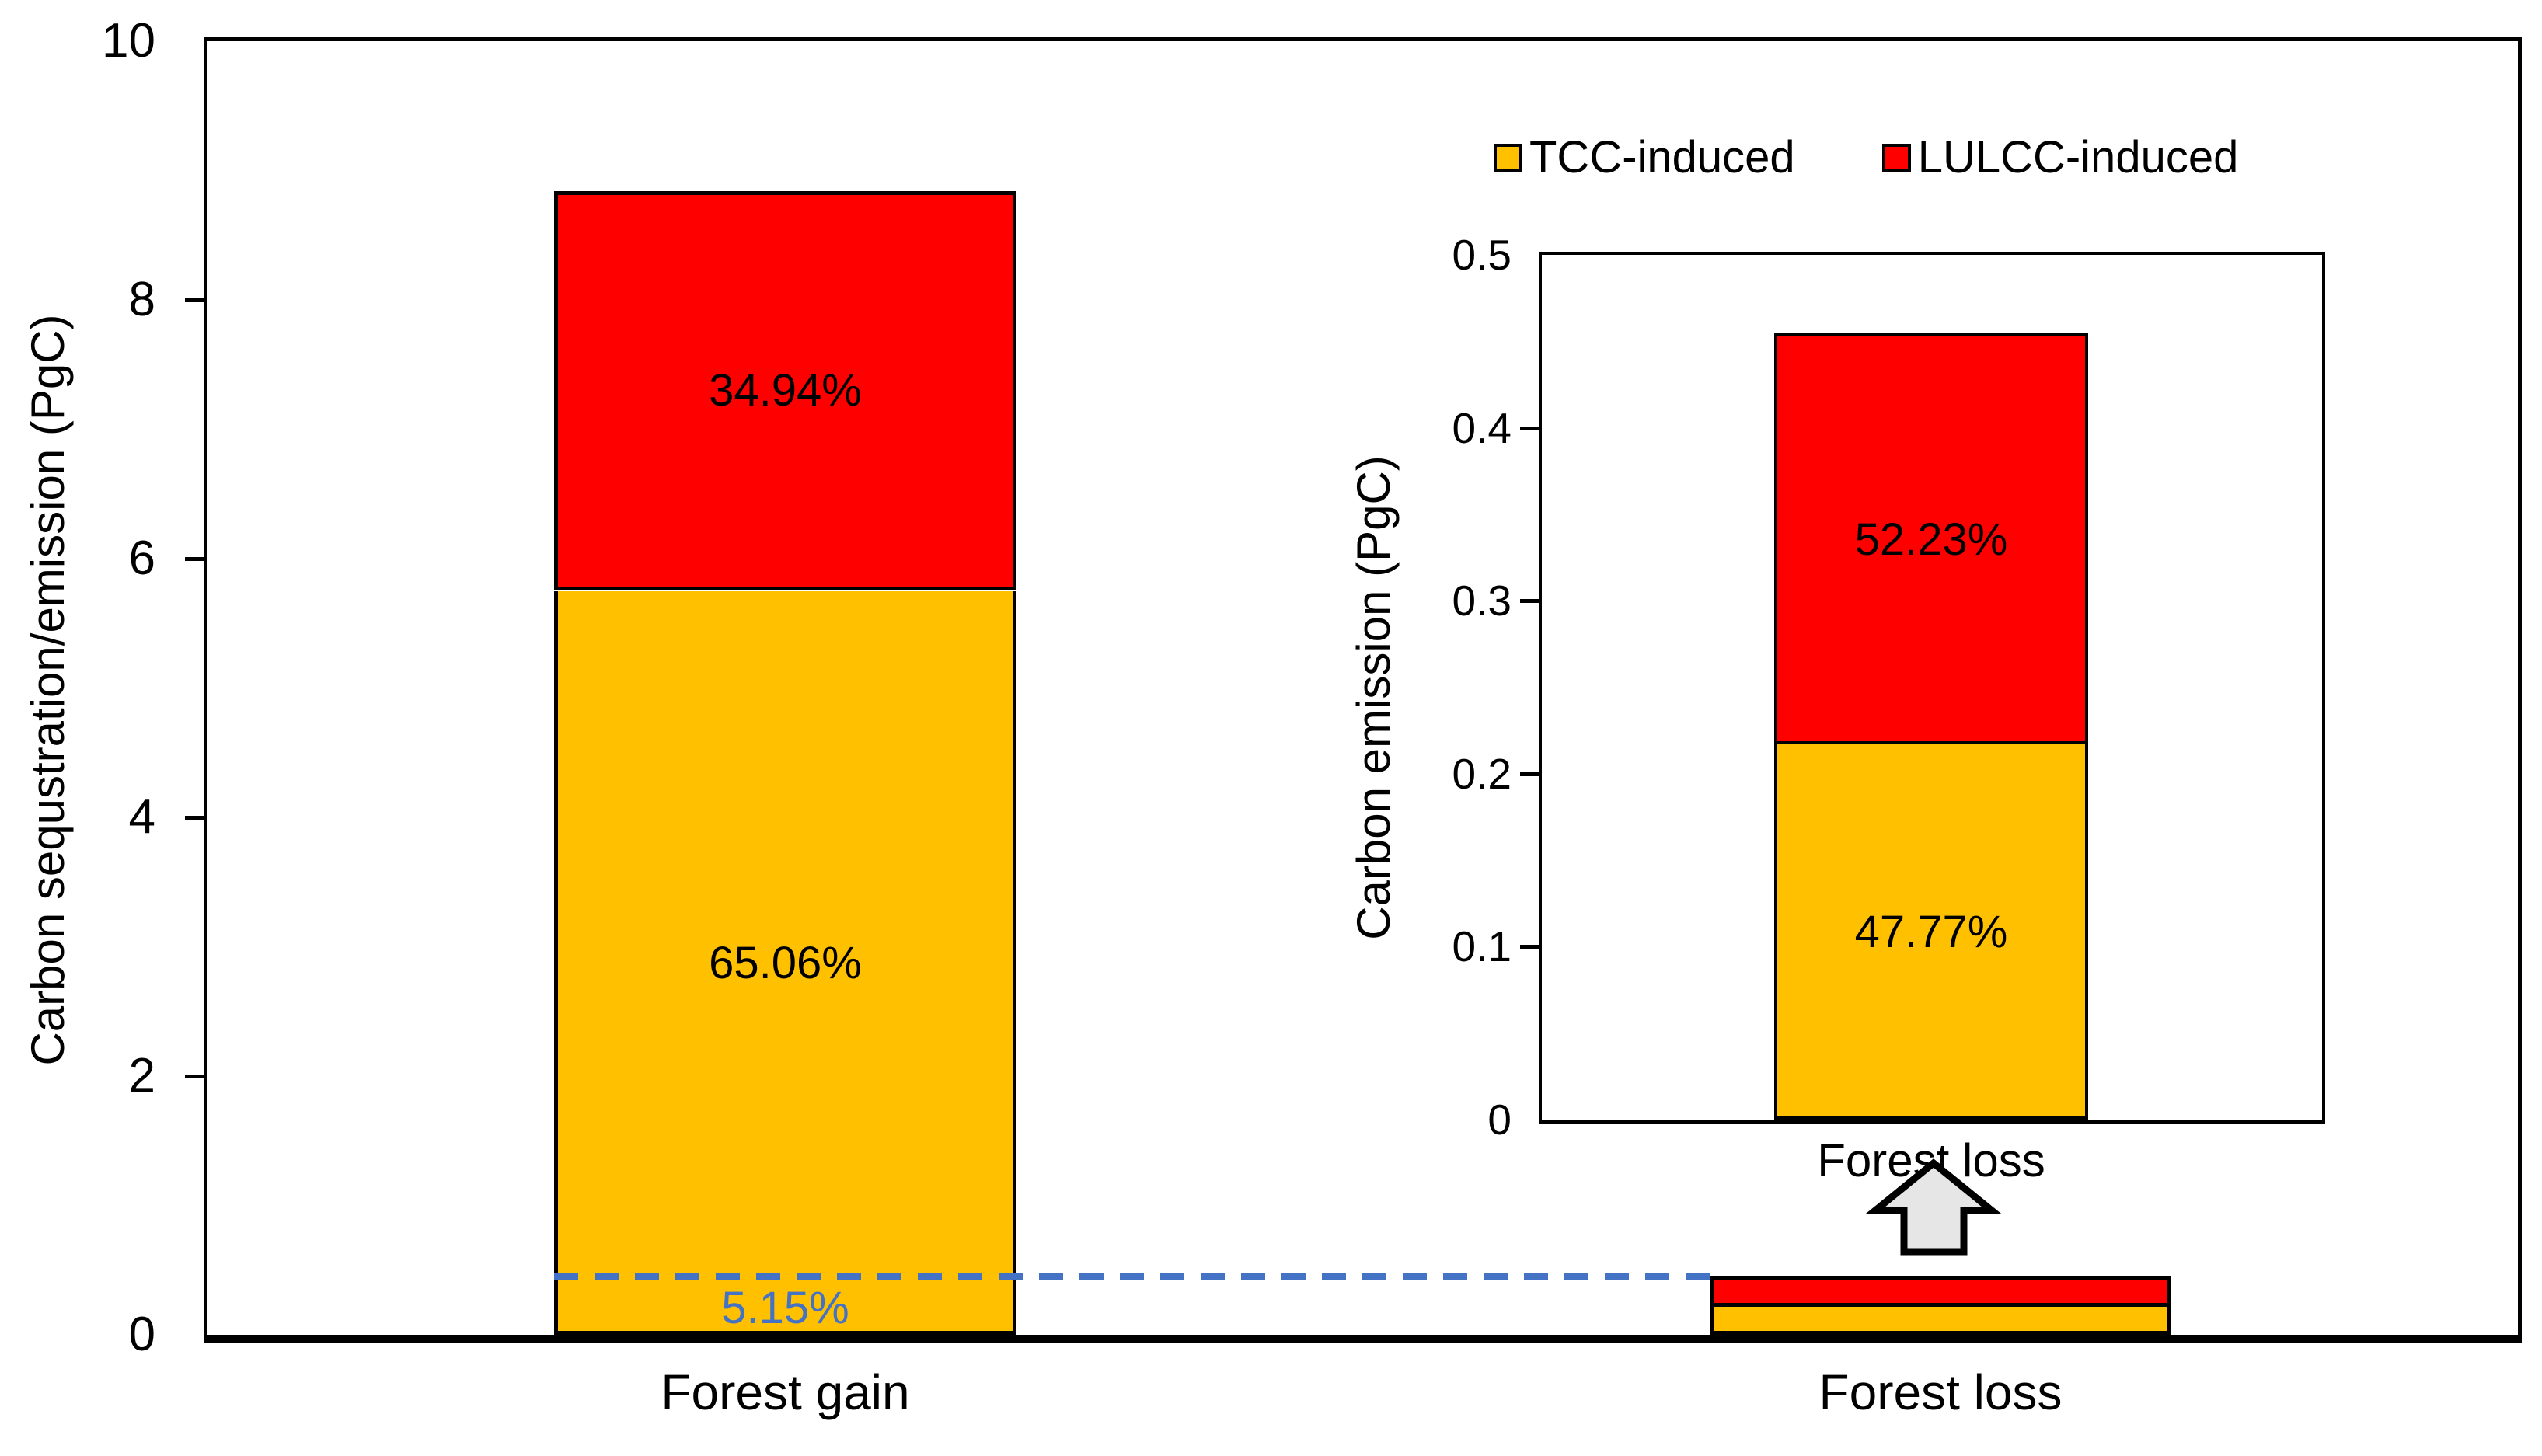  Describe the element at coordinates (1482, 255) in the screenshot. I see `y-tick-label: 0.5` at that location.